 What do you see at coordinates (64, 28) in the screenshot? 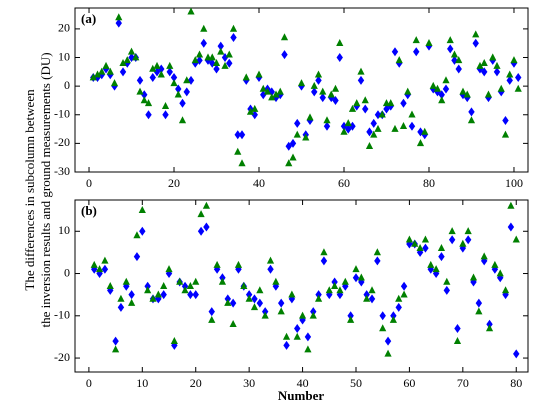
I see `y-tick-label: 20` at bounding box center [64, 28].